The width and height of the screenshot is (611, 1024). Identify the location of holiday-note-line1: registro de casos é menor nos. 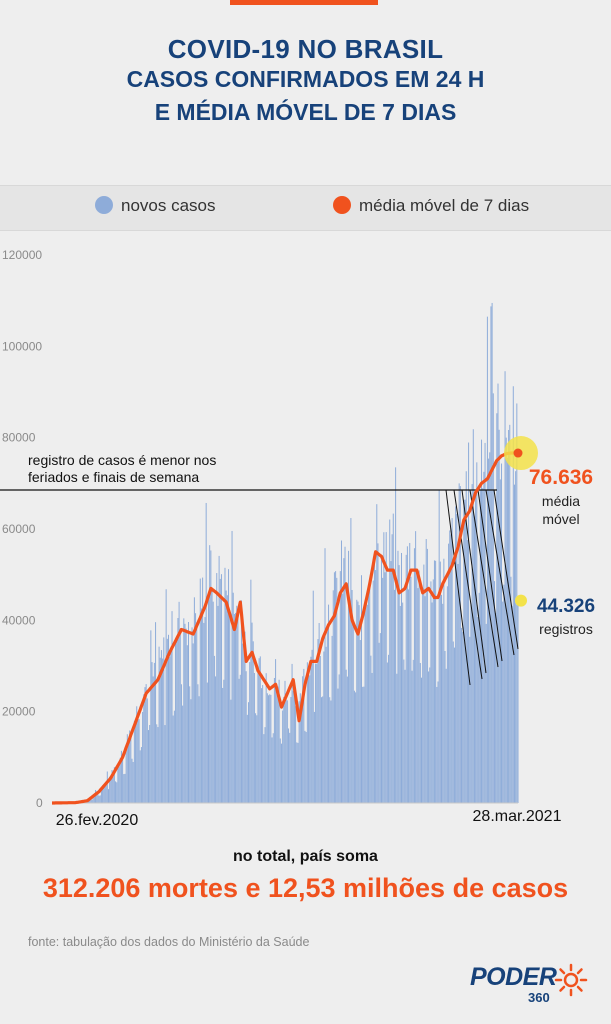
(122, 460).